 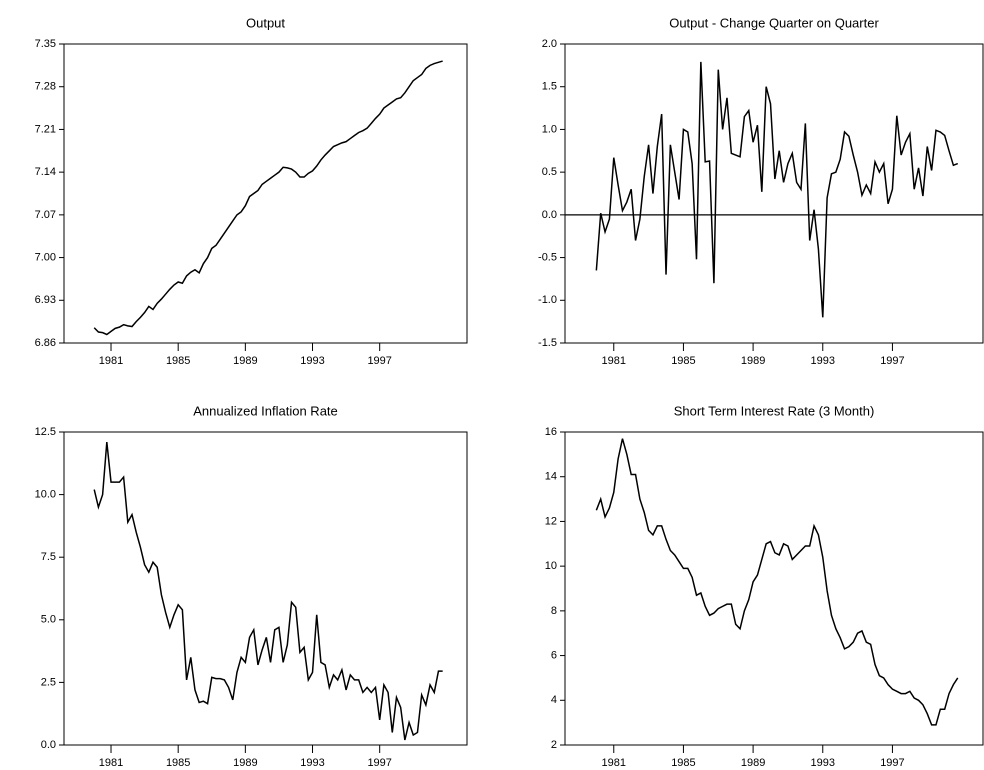 What do you see at coordinates (547, 343) in the screenshot?
I see `y-tick-label: -1.5` at bounding box center [547, 343].